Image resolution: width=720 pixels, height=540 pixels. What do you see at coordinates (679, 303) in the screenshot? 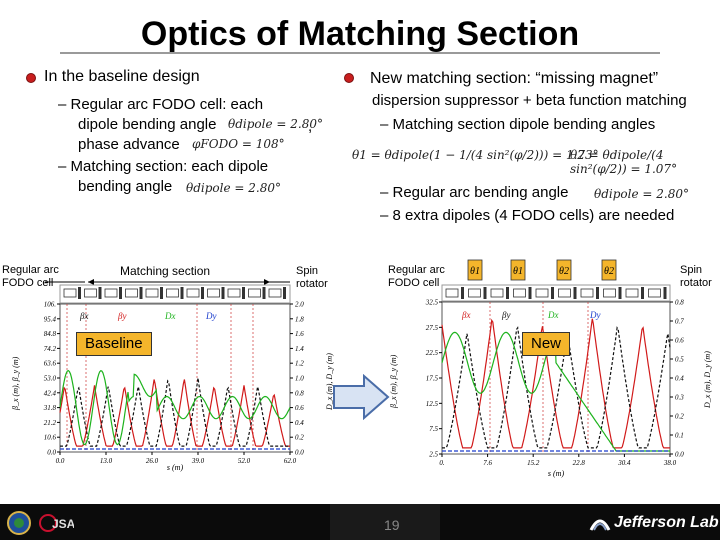
I see `right-y2tick-label: 0.8` at bounding box center [679, 303].